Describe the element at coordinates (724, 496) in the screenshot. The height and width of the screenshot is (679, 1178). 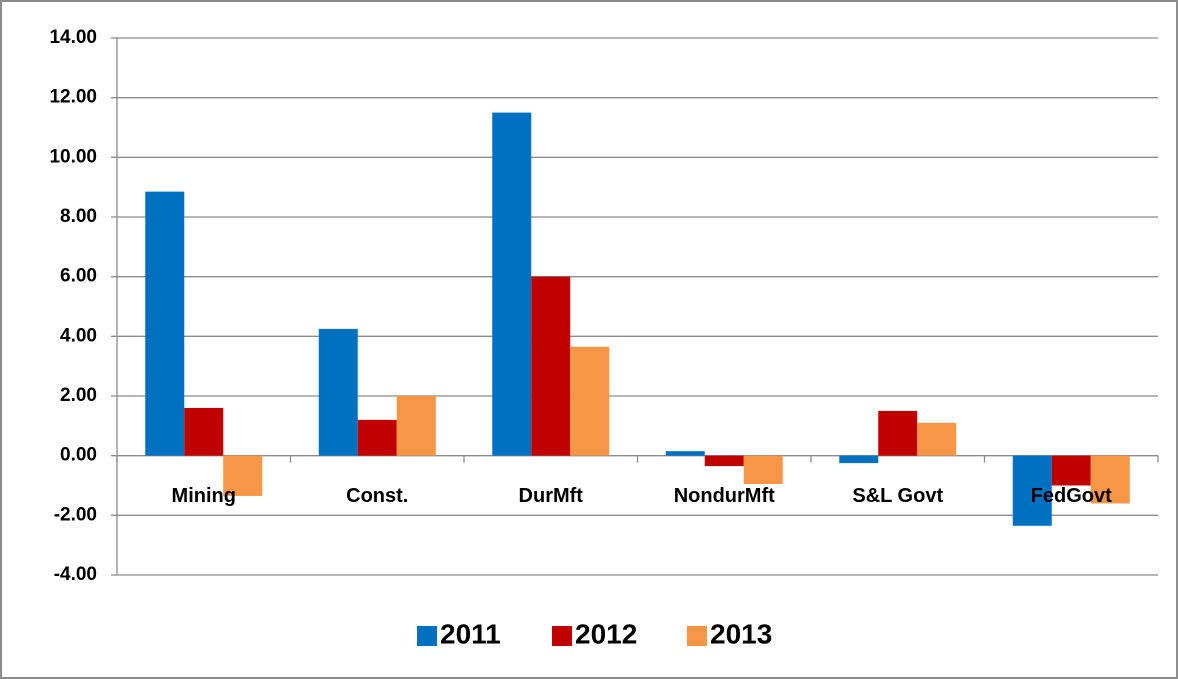
I see `x-tick-label: NondurMft` at that location.